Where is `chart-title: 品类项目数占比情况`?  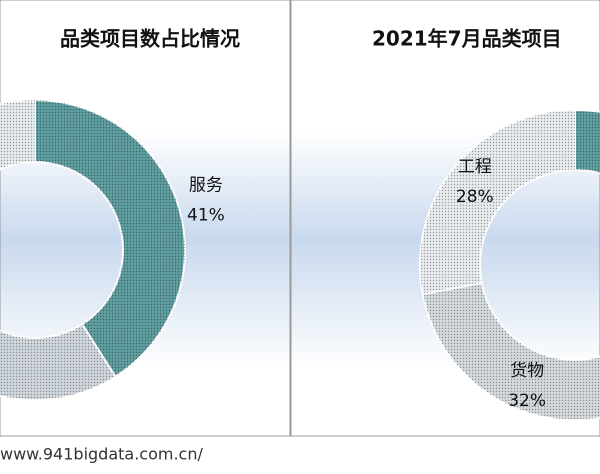 chart-title: 品类项目数占比情况 is located at coordinates (150, 39).